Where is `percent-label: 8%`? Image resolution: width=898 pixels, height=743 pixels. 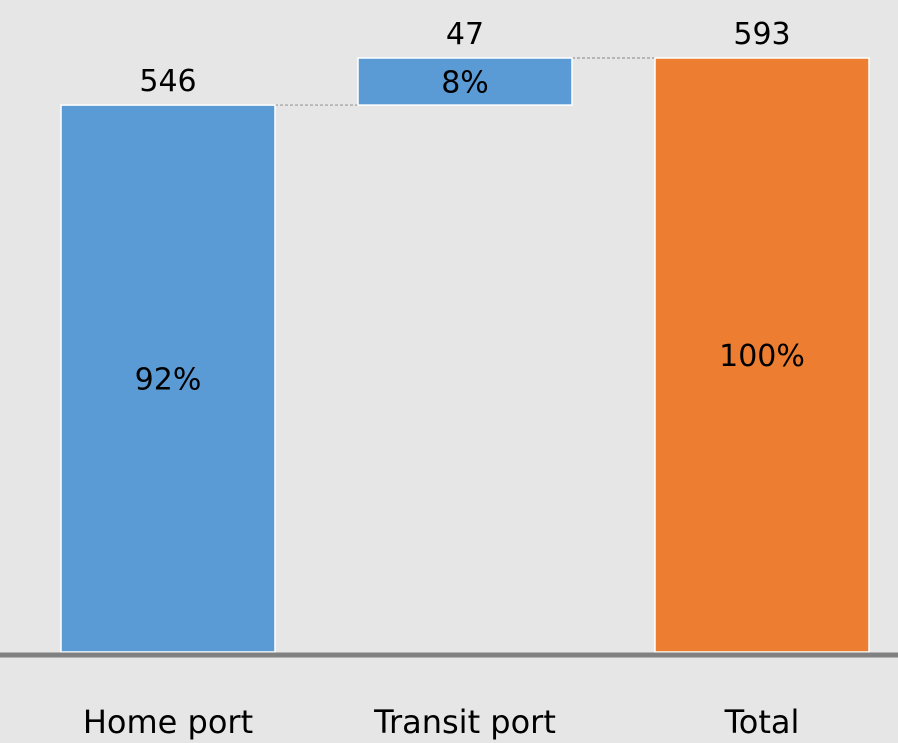
percent-label: 8% is located at coordinates (465, 83).